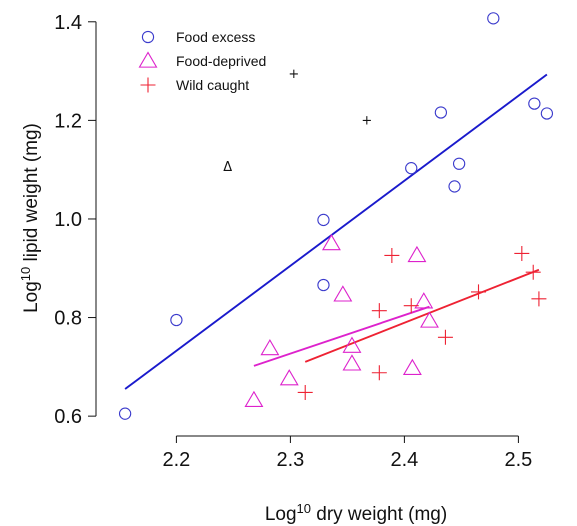  What do you see at coordinates (290, 460) in the screenshot?
I see `x-tick-label: 2.3` at bounding box center [290, 460].